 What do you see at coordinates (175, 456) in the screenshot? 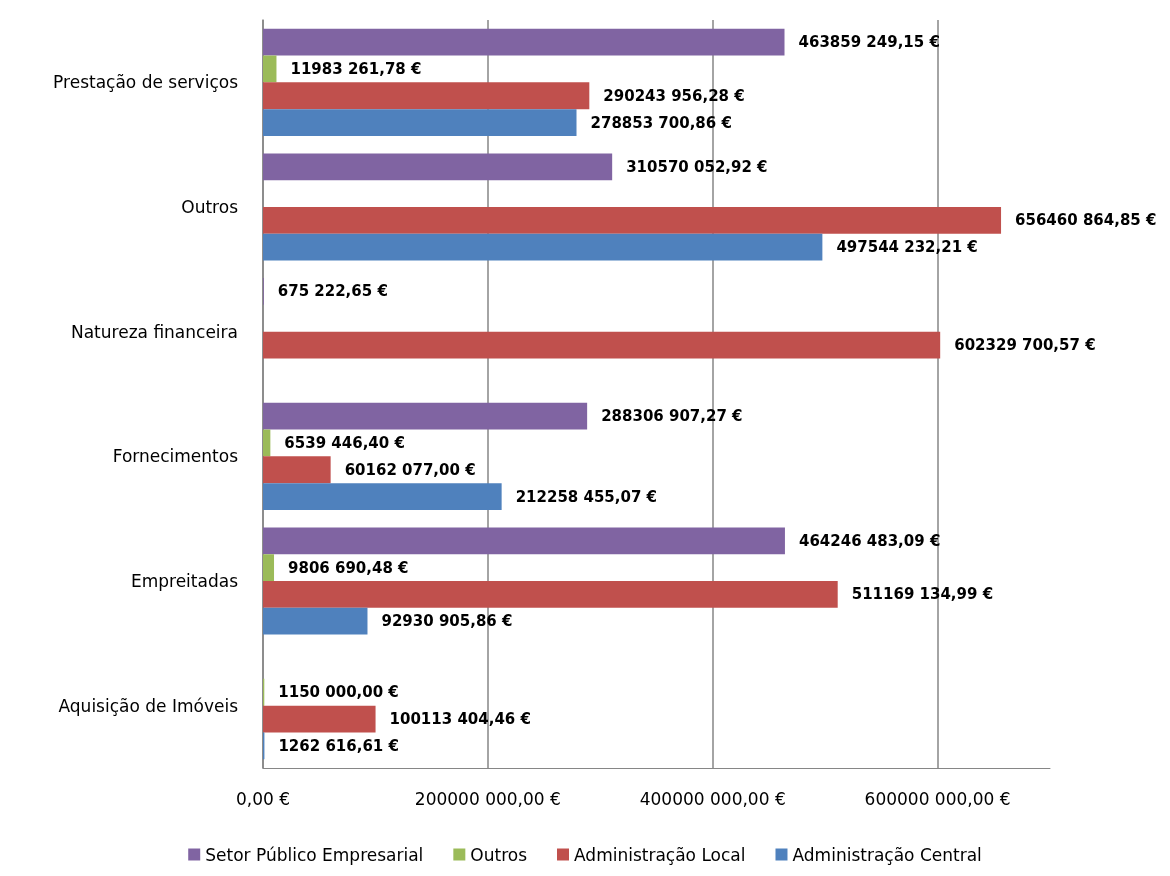
I see `y-tick-label: Fornecimentos` at bounding box center [175, 456].